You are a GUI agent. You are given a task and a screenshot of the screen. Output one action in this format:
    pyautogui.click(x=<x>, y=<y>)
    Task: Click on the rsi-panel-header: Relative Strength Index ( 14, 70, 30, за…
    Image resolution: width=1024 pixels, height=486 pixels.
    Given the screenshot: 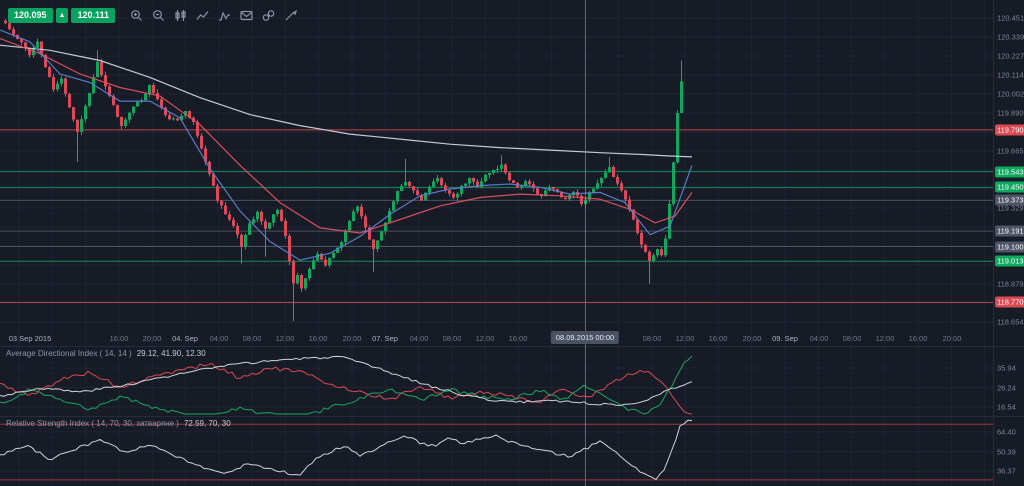 What is the action you would take?
    pyautogui.click(x=118, y=423)
    